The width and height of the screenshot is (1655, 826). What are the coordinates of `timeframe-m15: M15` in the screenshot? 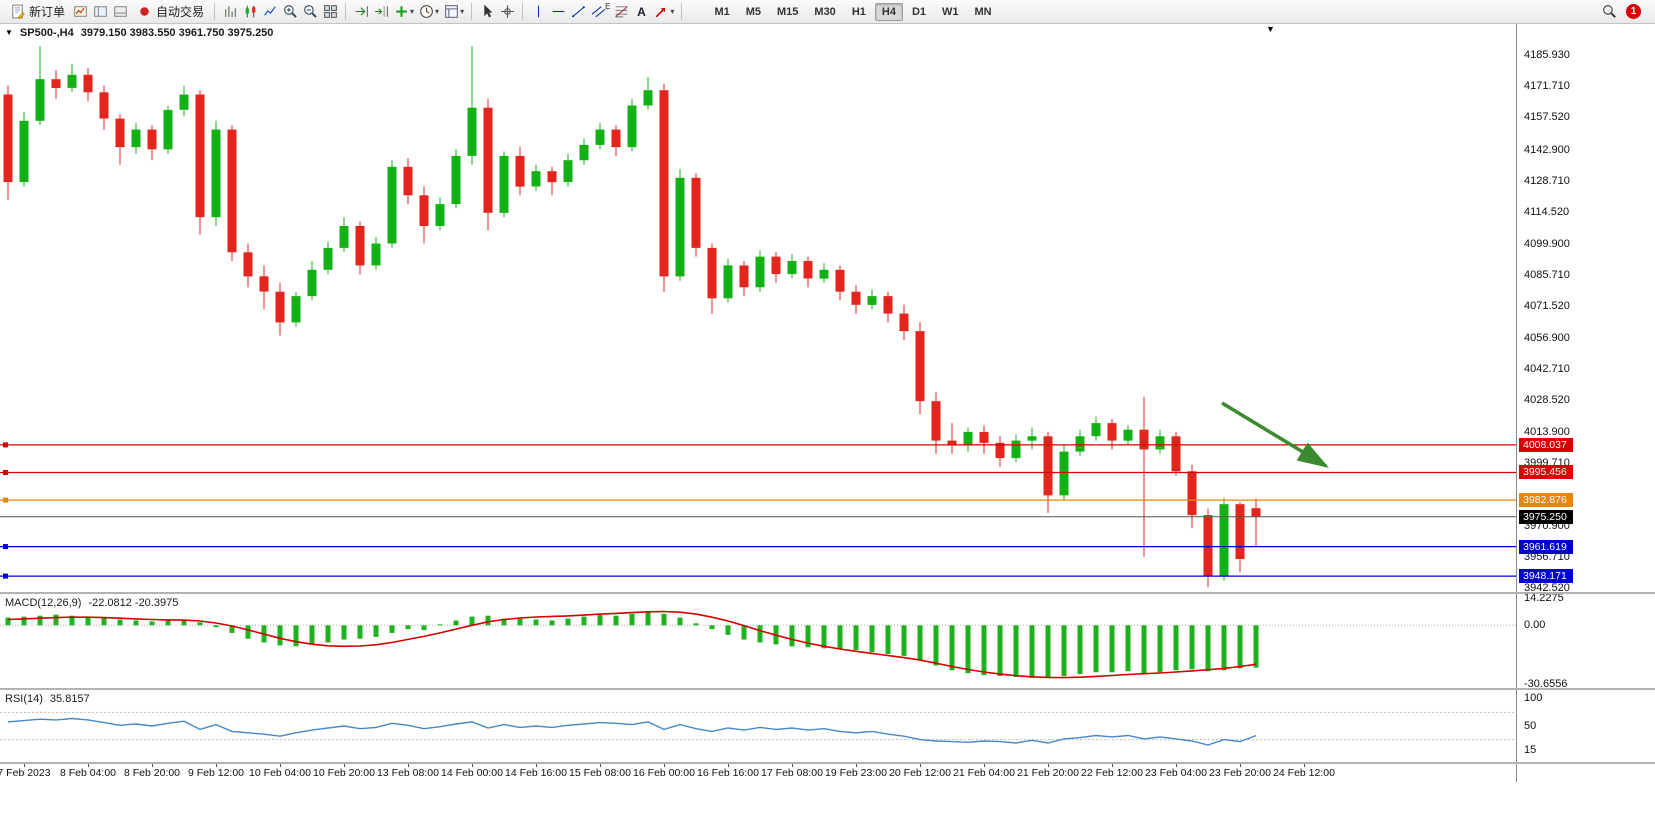 It's located at (788, 11).